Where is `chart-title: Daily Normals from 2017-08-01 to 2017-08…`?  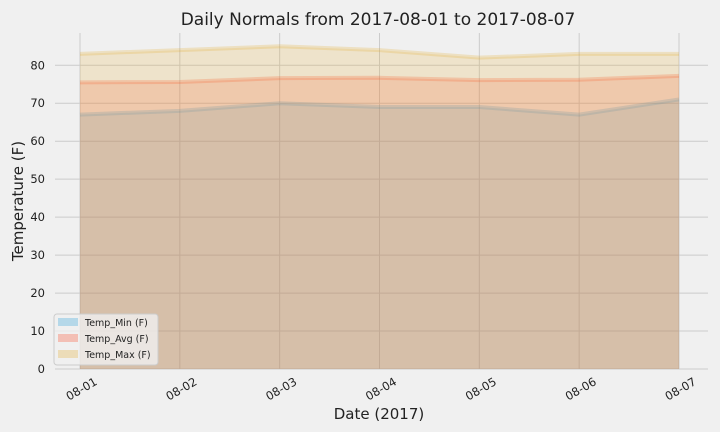
chart-title: Daily Normals from 2017-08-01 to 2017-08… is located at coordinates (378, 20).